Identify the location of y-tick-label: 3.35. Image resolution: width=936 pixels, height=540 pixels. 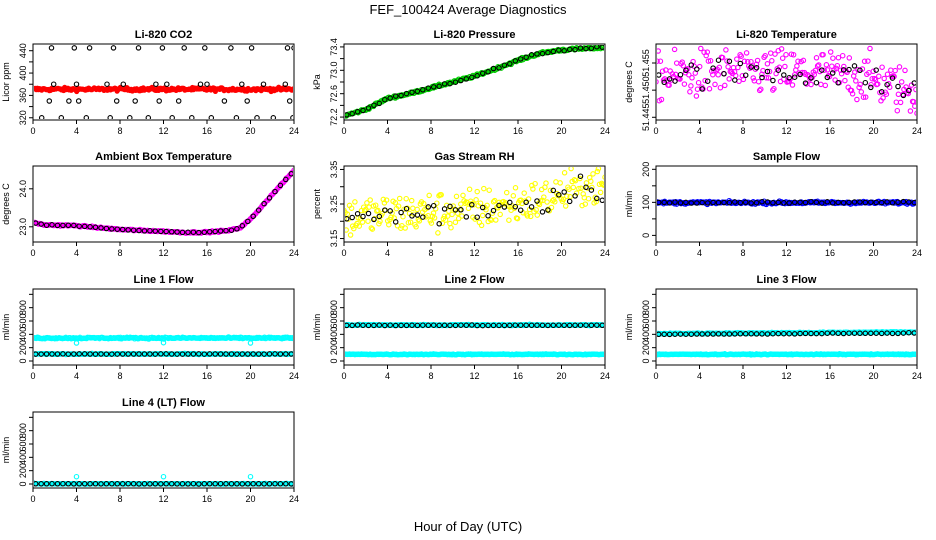
(334, 170).